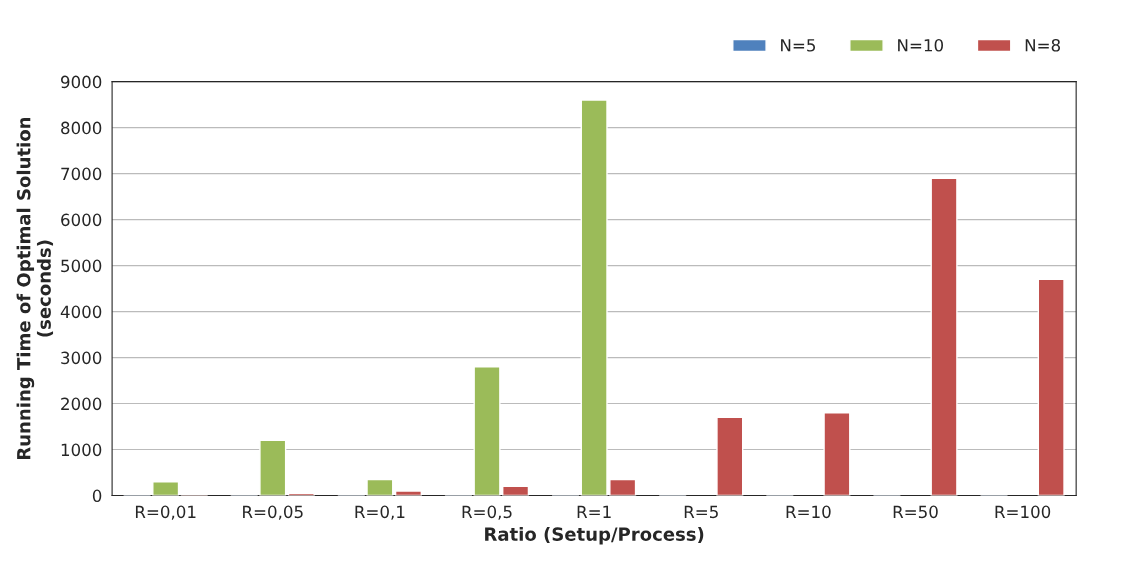 This screenshot has height=583, width=1121. Describe the element at coordinates (487, 512) in the screenshot. I see `x-tick-label: R=0,5` at that location.